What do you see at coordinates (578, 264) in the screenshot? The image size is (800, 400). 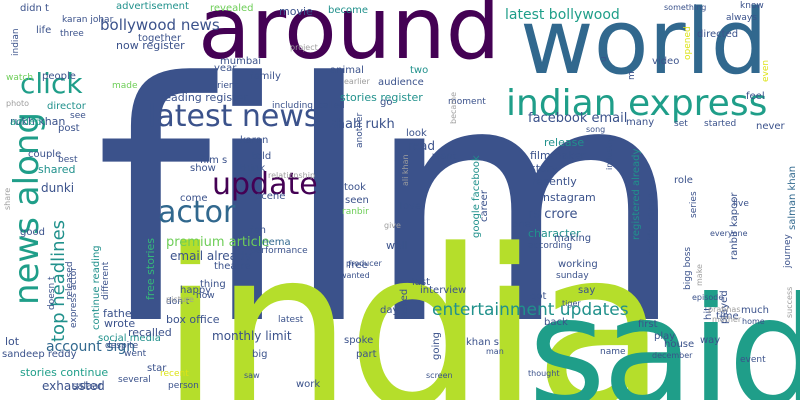 I see `word: working` at bounding box center [578, 264].